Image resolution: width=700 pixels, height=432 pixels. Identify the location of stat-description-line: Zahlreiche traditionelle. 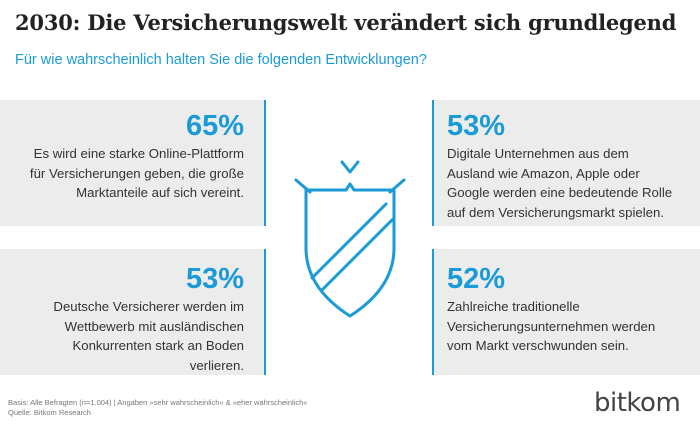
(513, 306).